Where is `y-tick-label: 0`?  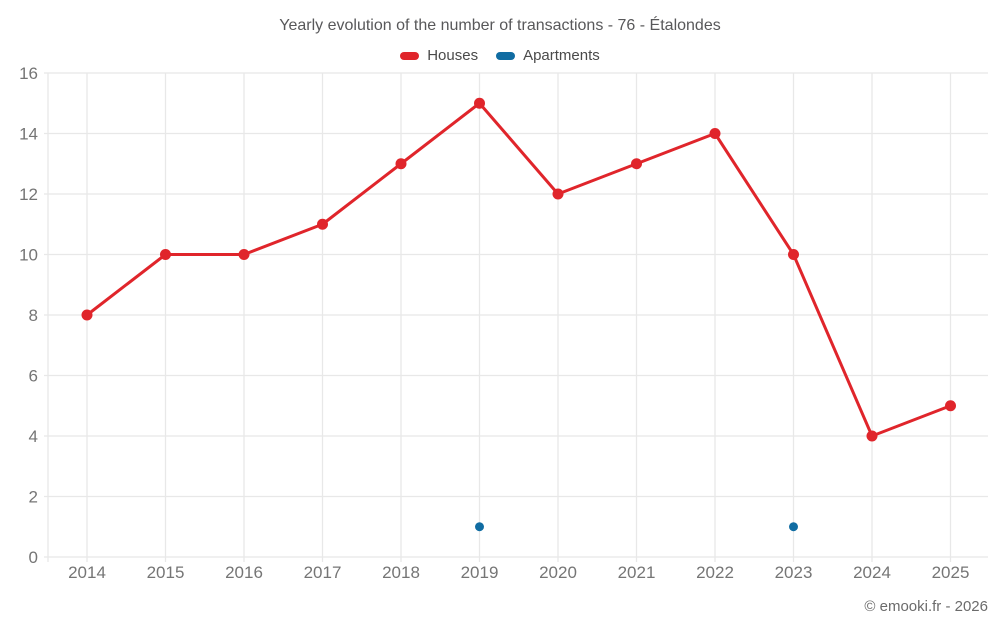 y-tick-label: 0 is located at coordinates (33, 557).